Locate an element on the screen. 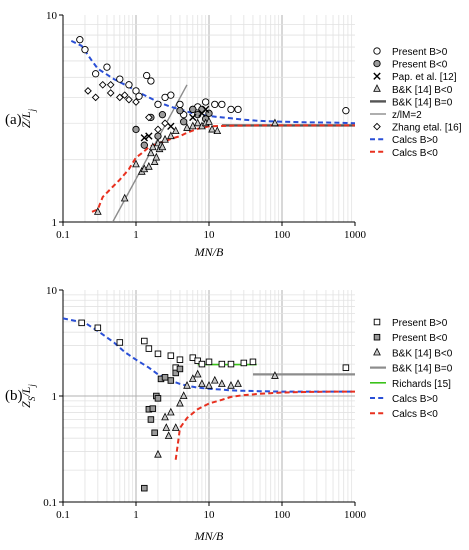  legend-entry: z/lM=2 is located at coordinates (407, 115).